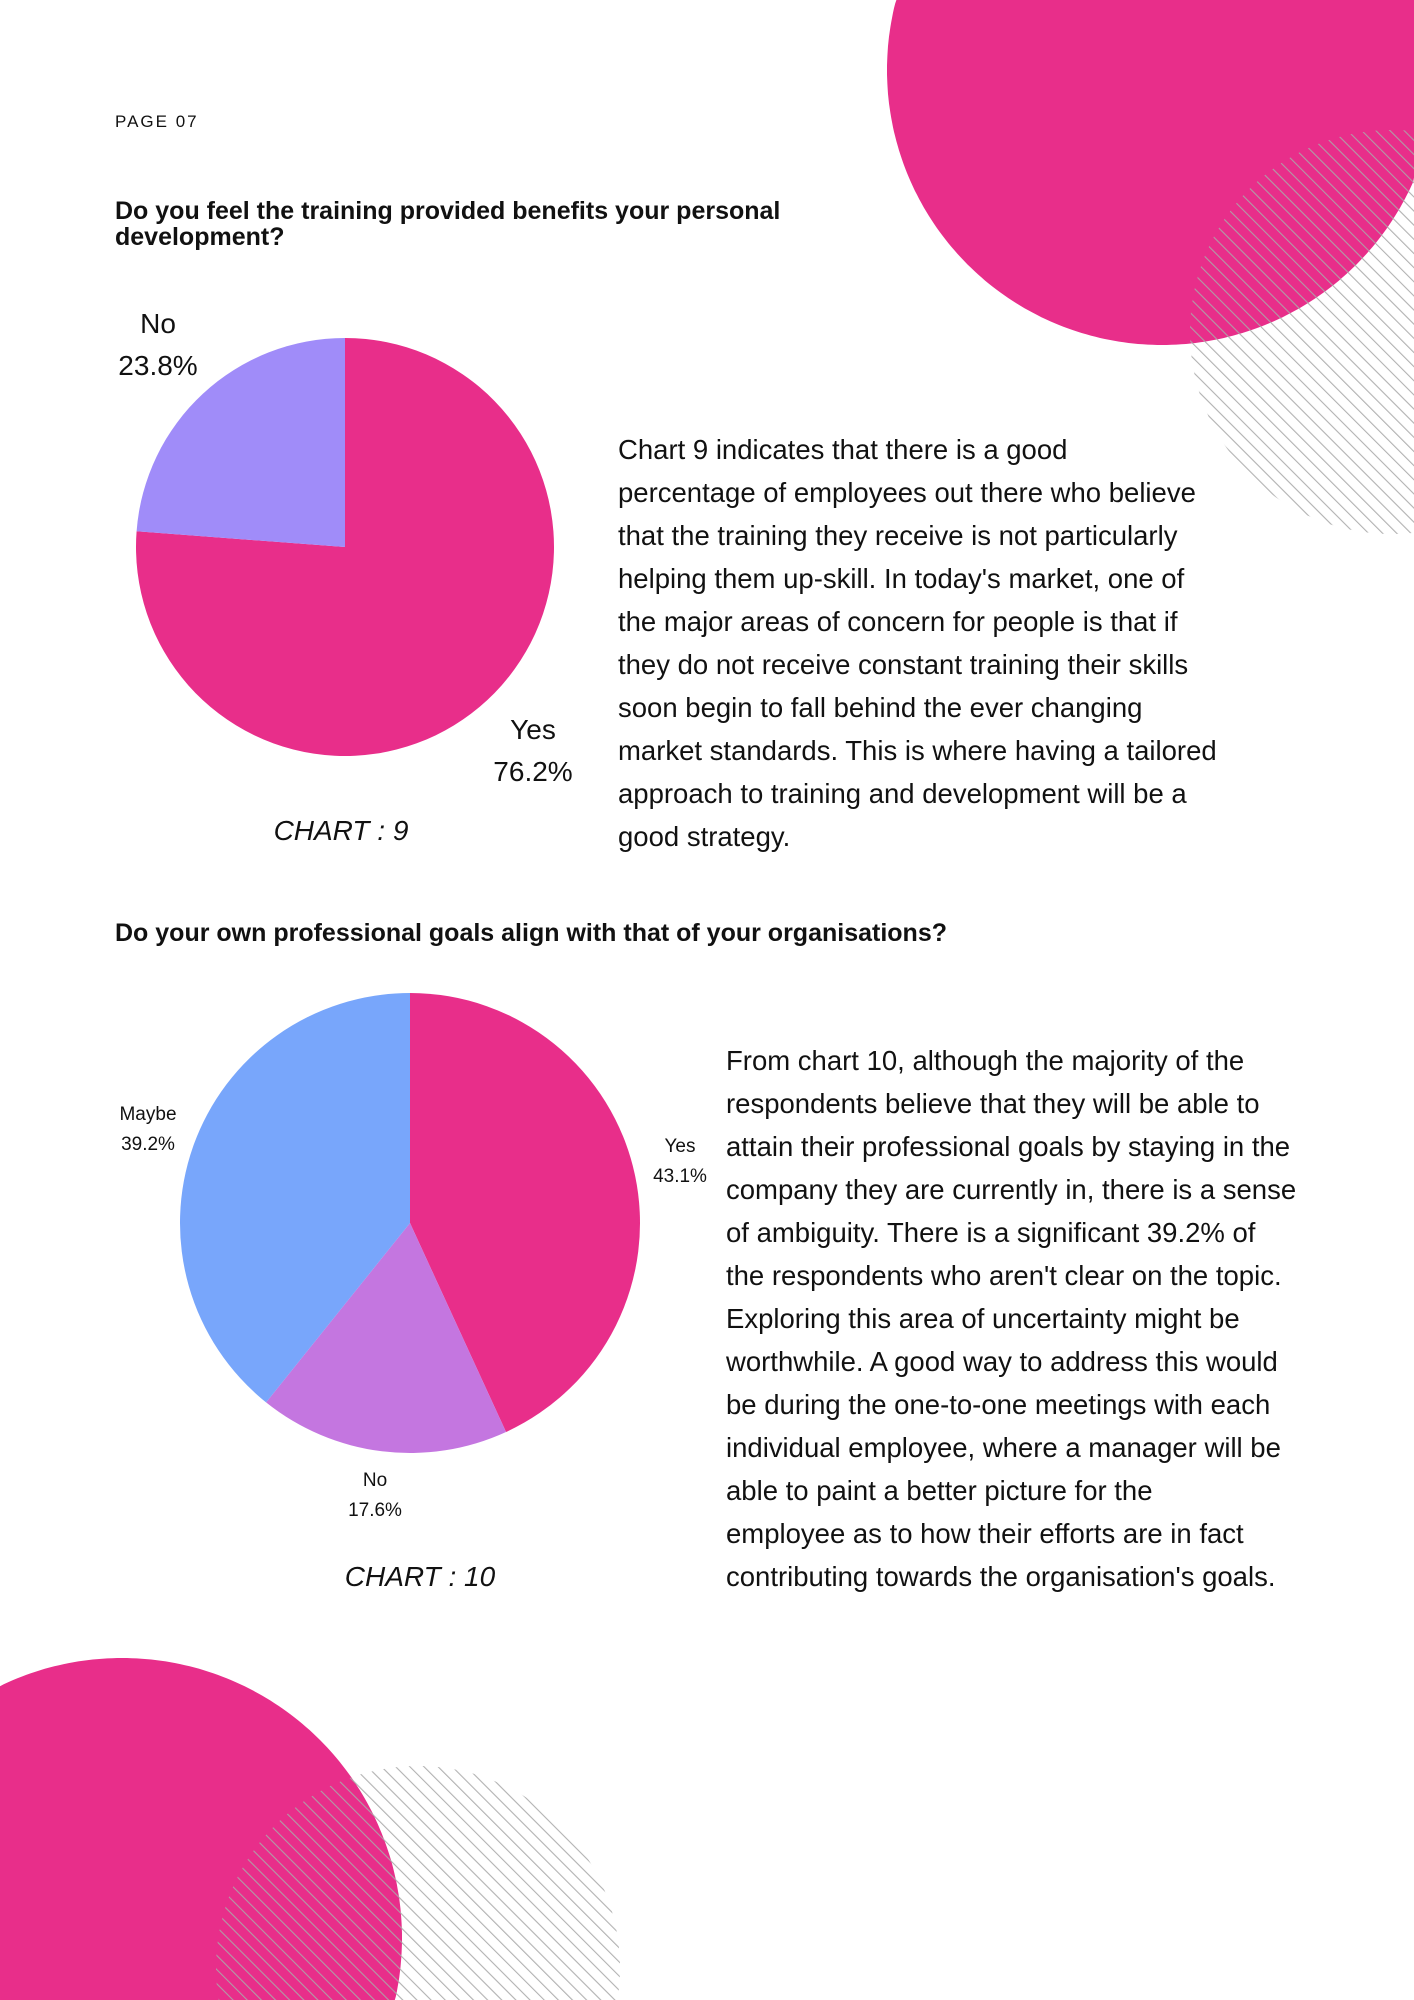  Describe the element at coordinates (148, 1114) in the screenshot. I see `slice-label: Maybe` at that location.